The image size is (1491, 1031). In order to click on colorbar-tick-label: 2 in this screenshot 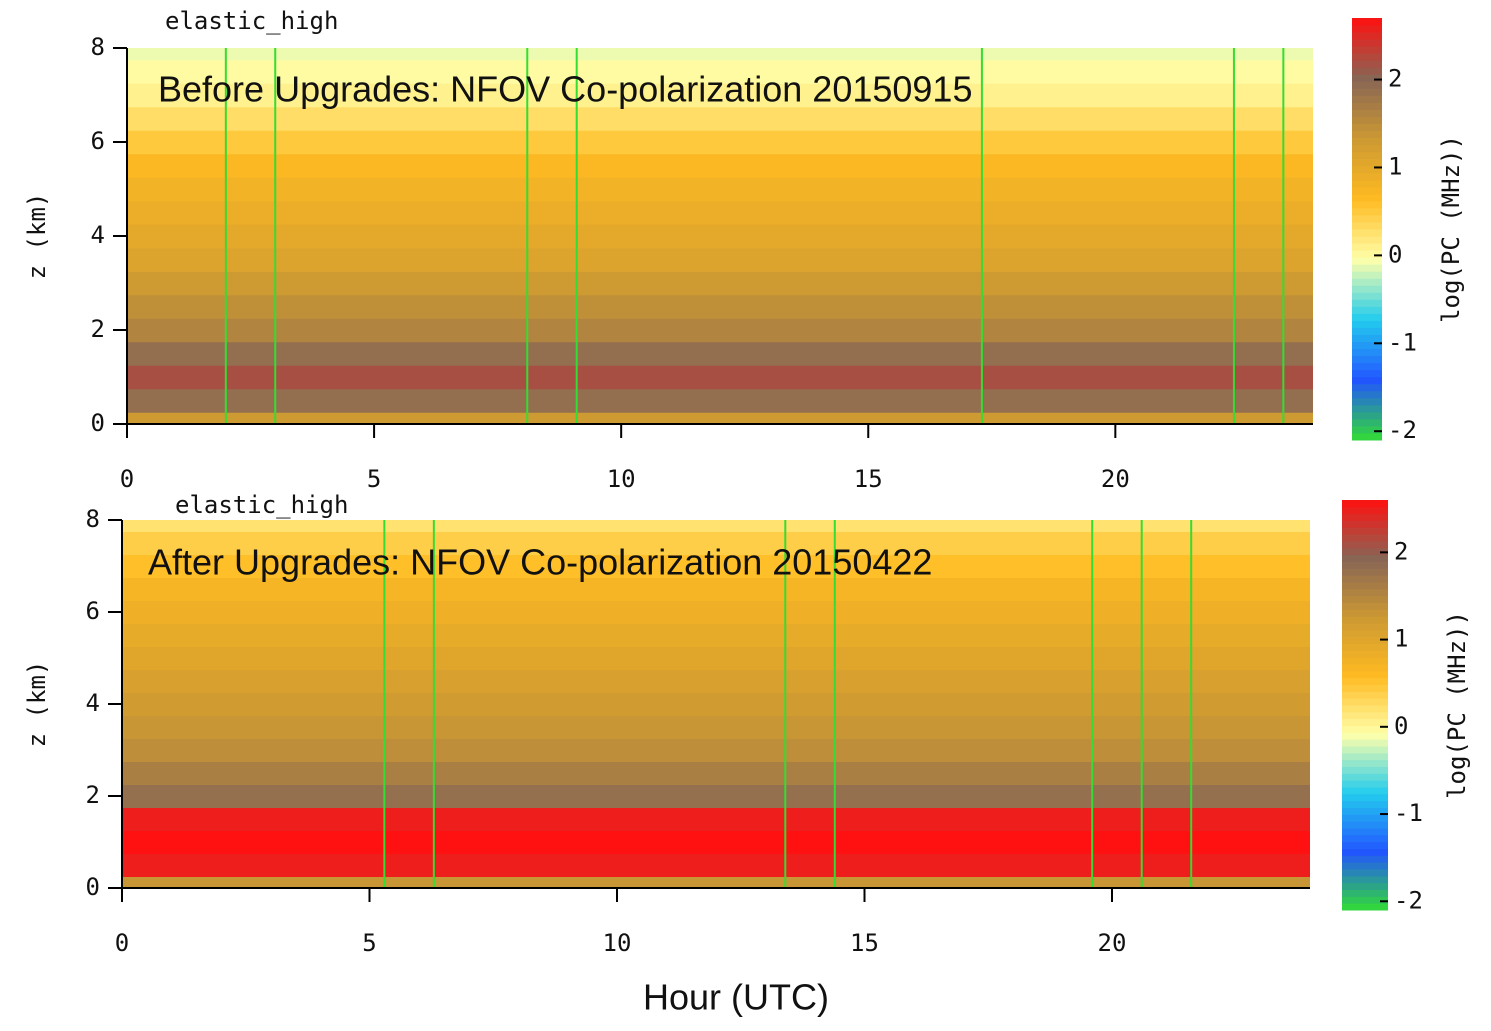, I will do `click(1401, 551)`.